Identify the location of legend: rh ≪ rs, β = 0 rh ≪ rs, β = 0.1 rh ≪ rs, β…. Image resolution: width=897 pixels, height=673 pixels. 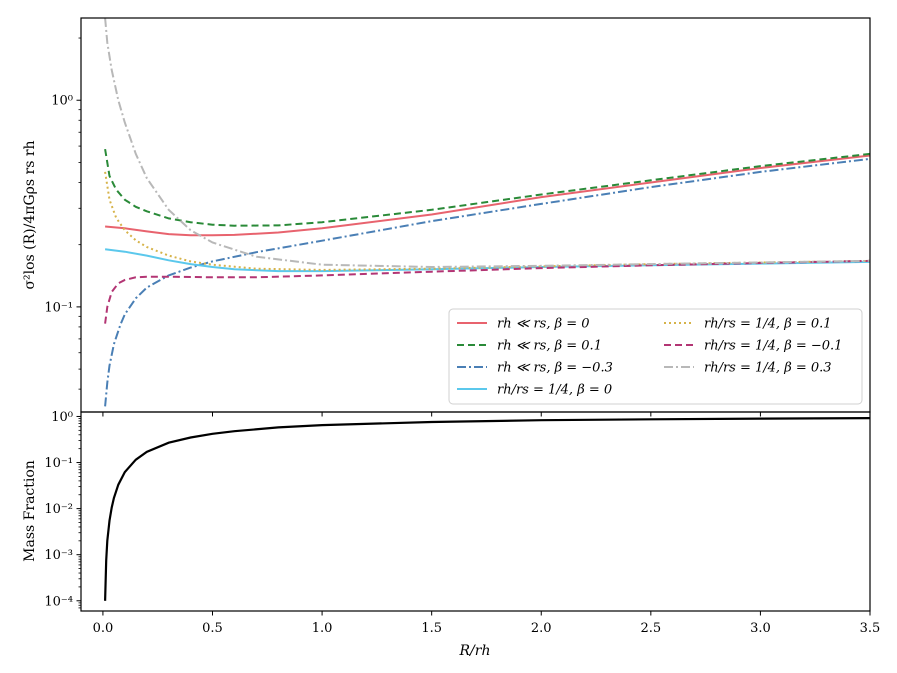
(655, 356).